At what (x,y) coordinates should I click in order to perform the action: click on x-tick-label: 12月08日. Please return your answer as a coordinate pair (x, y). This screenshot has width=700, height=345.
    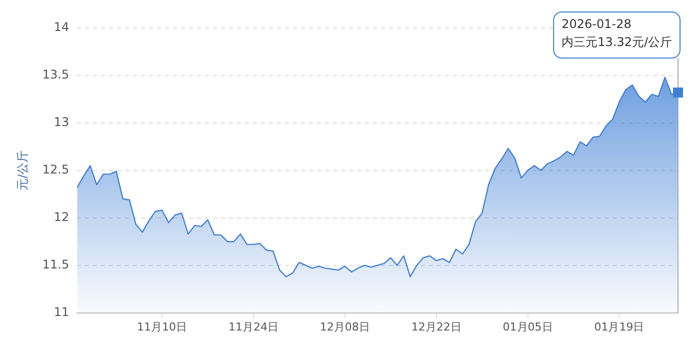
    Looking at the image, I should click on (345, 327).